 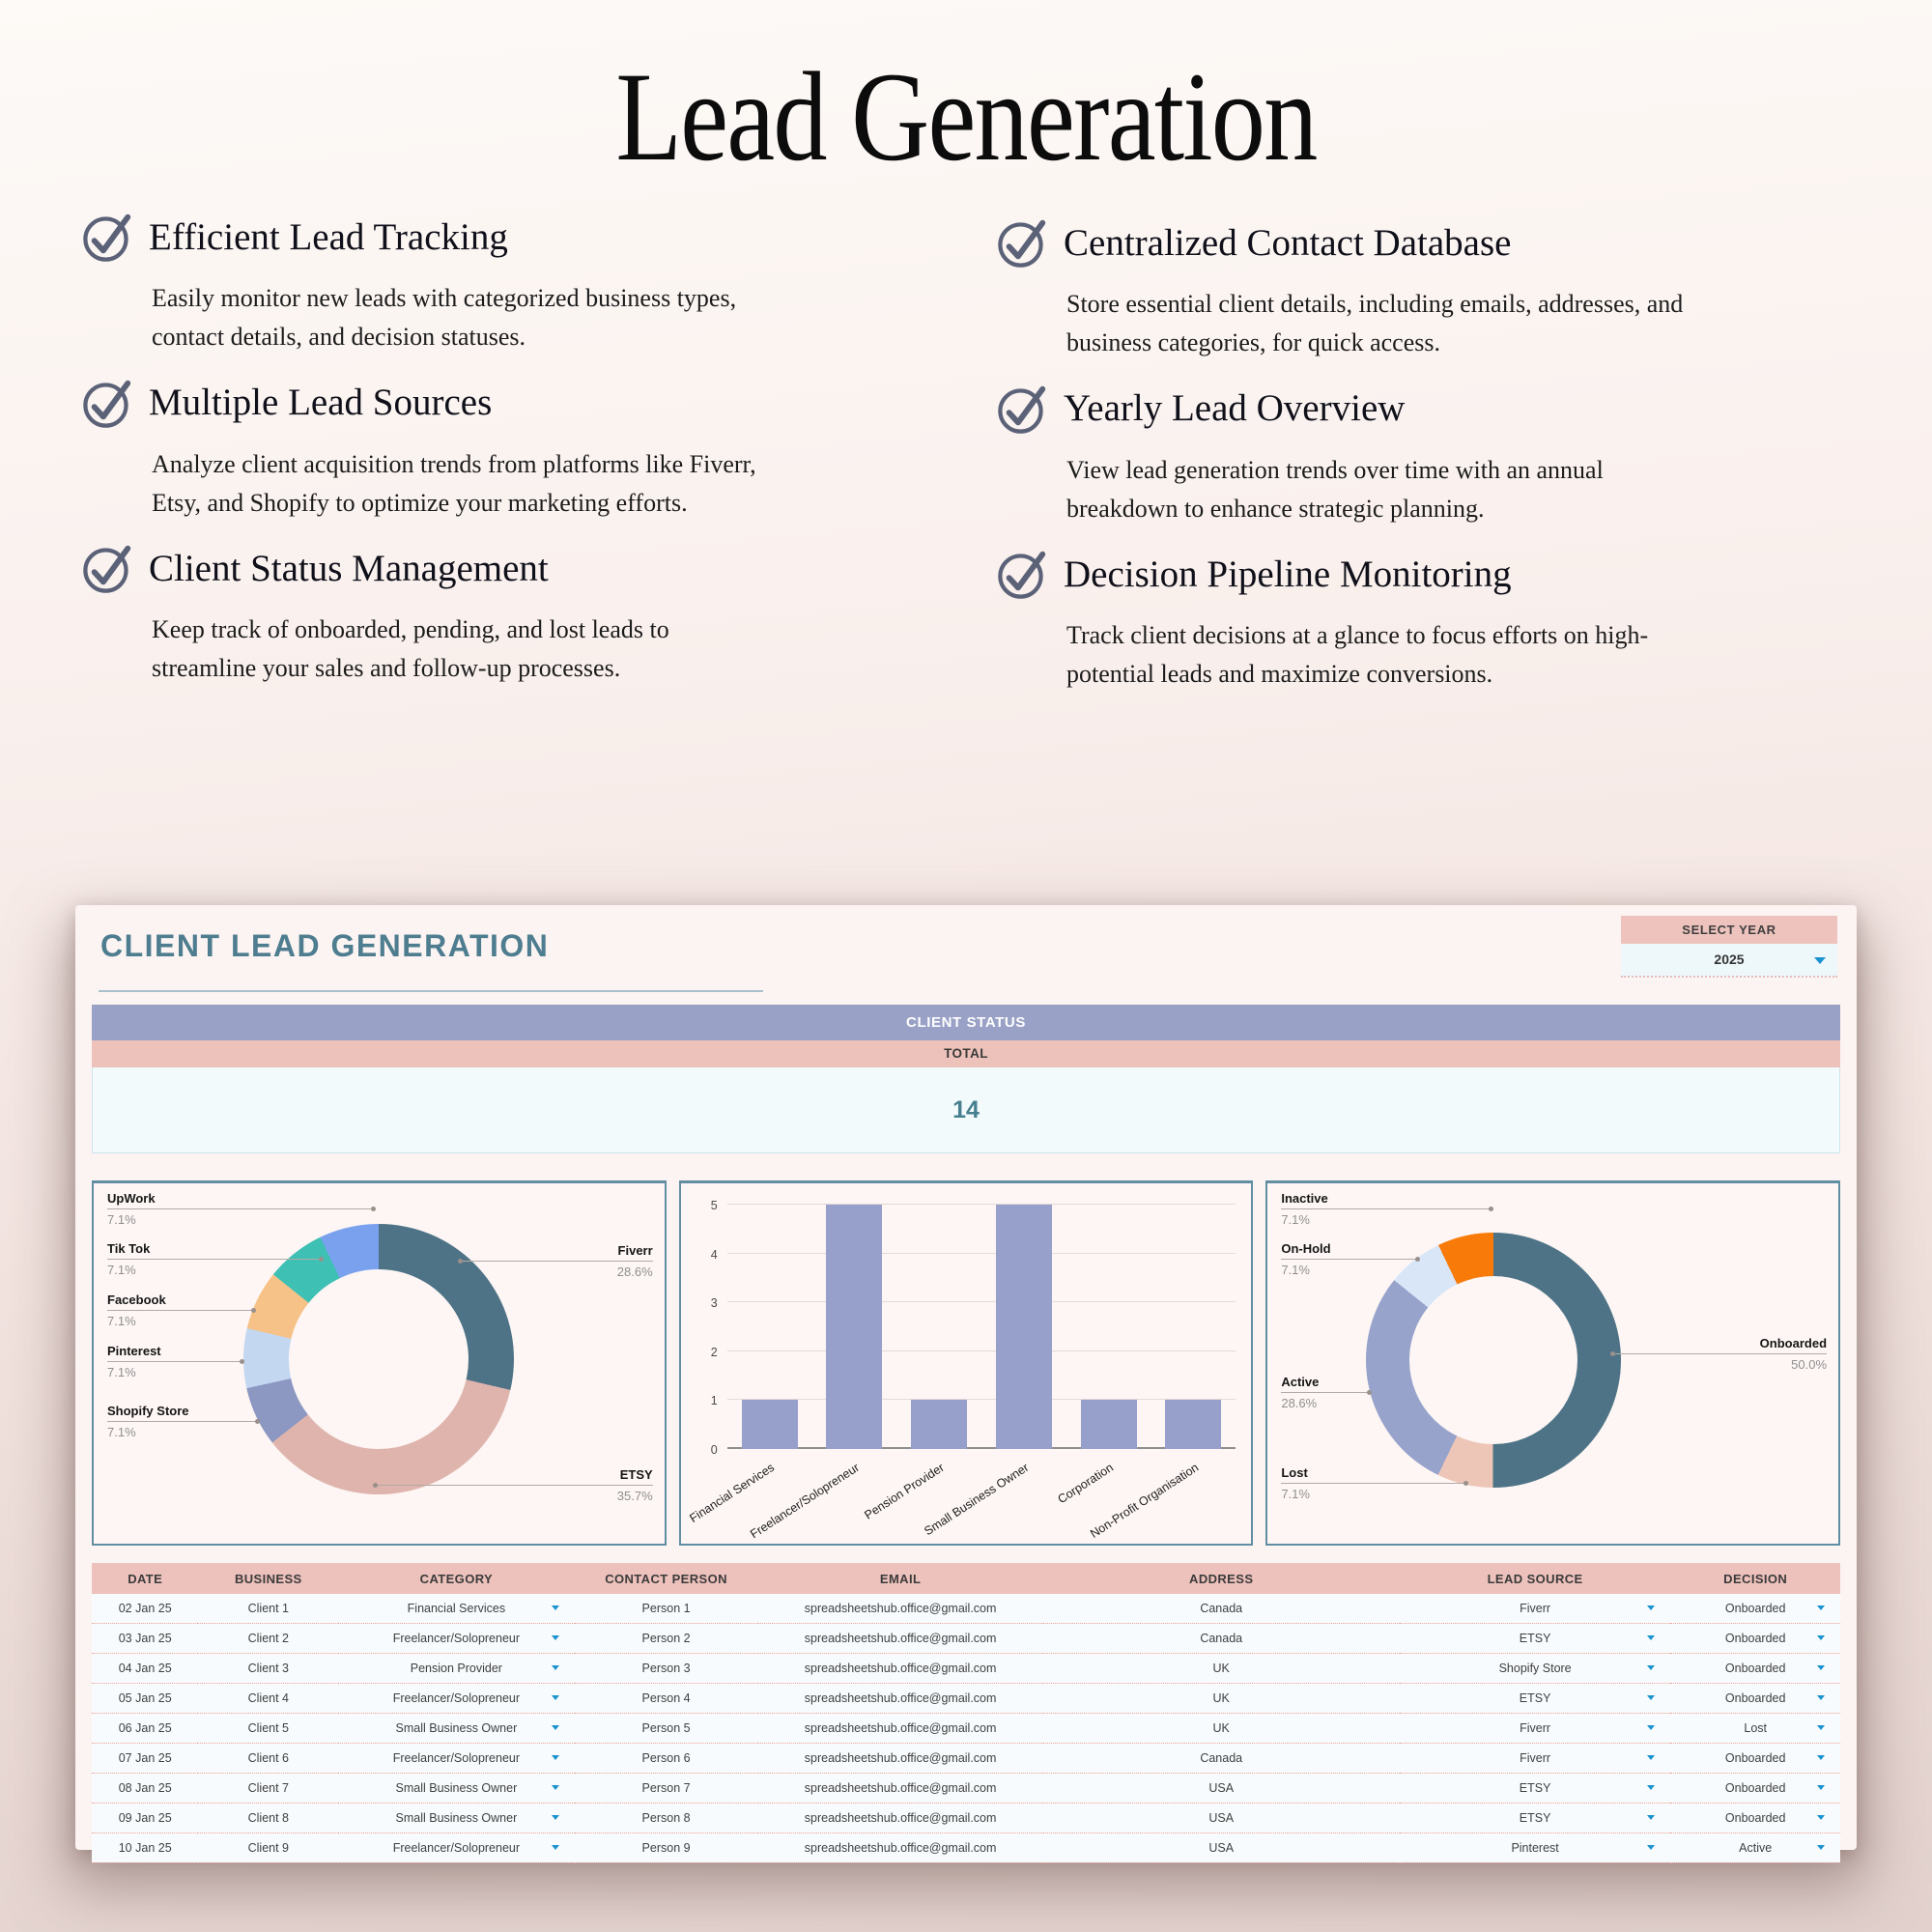 What do you see at coordinates (349, 568) in the screenshot?
I see `feature-title: Client Status Management` at bounding box center [349, 568].